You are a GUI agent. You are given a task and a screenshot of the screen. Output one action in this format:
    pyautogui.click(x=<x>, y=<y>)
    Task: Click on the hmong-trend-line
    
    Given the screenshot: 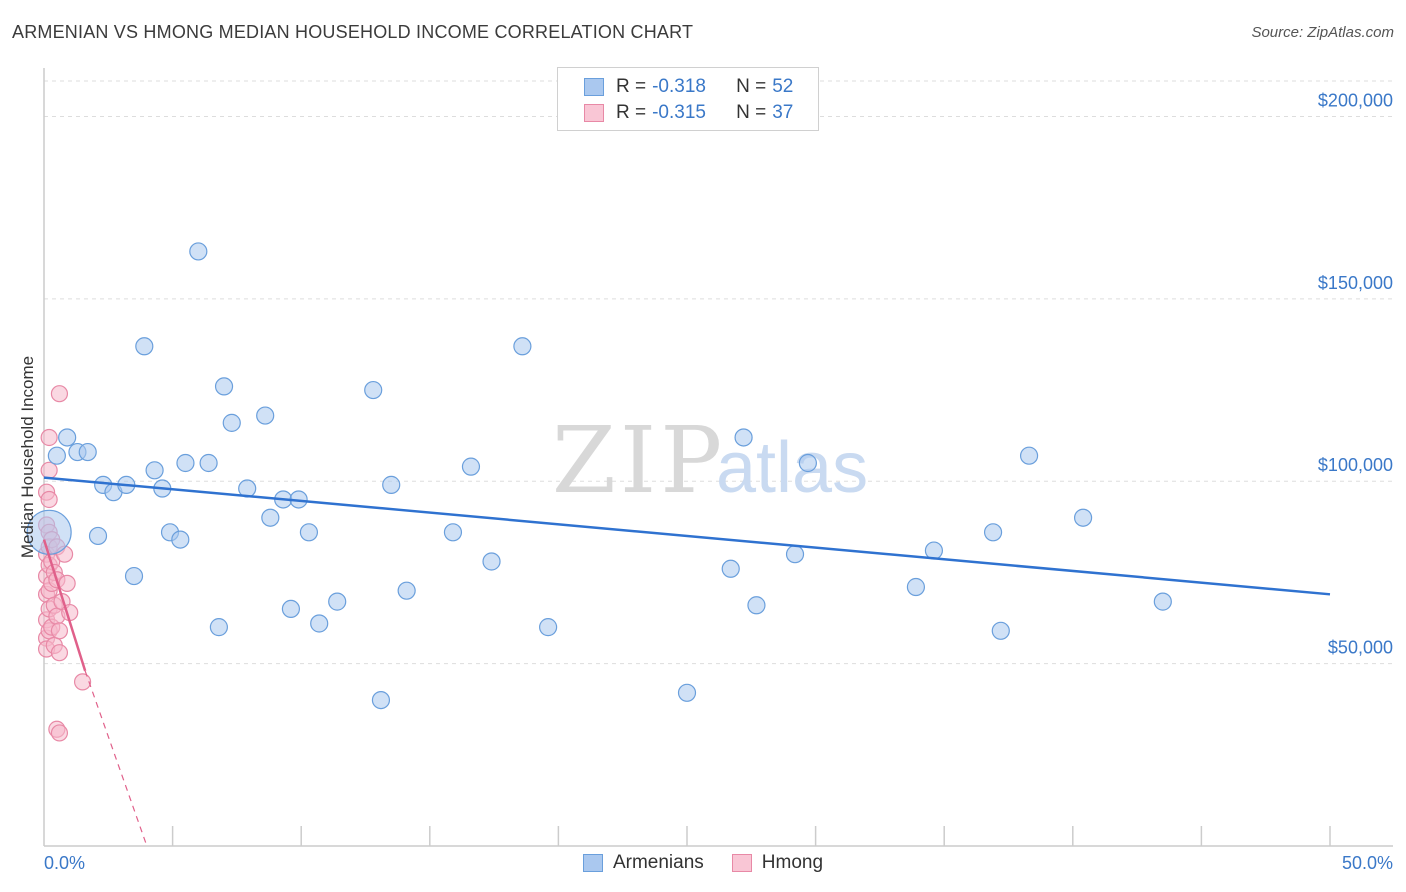 What is the action you would take?
    pyautogui.click(x=64, y=605)
    